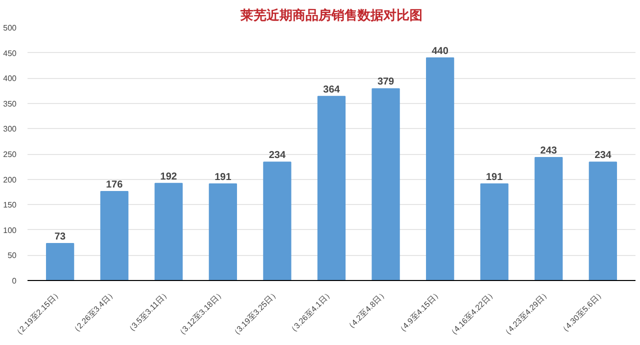  I want to click on x-tick-label: （4.2至4.8日）, so click(366, 311).